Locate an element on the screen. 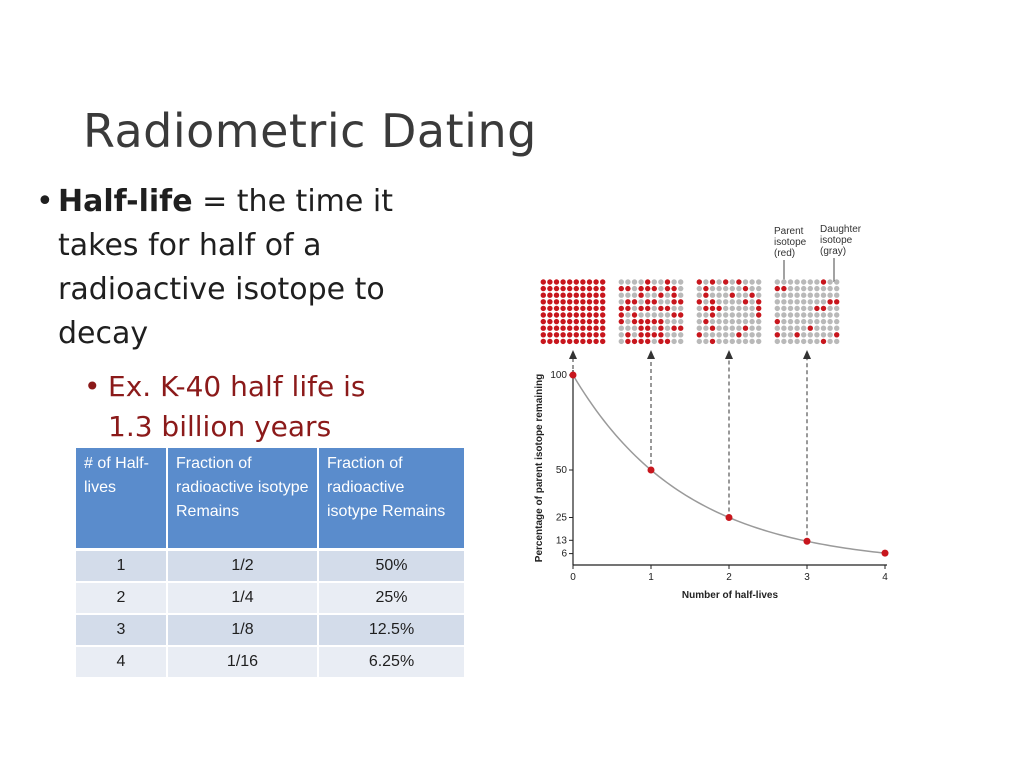 The image size is (1024, 768). table-row: 4 1/16 6.25% is located at coordinates (270, 662).